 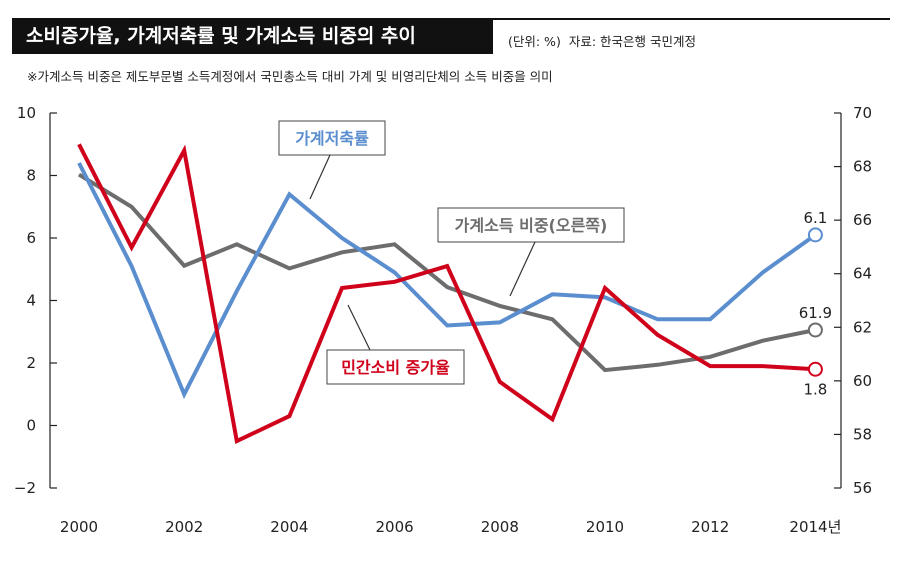 I want to click on savings-callout-box, so click(x=332, y=138).